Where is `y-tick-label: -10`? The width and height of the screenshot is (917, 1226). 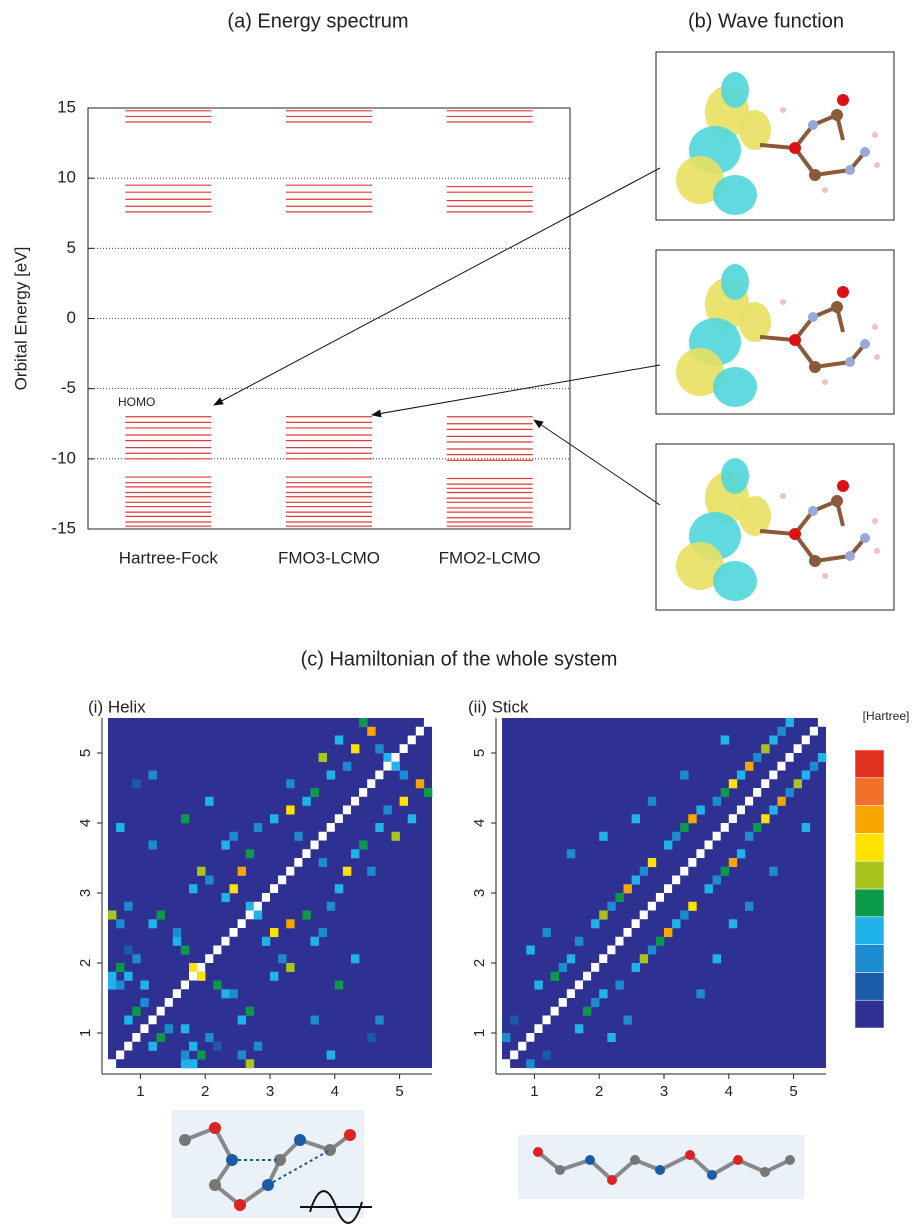 y-tick-label: -10 is located at coordinates (63, 457).